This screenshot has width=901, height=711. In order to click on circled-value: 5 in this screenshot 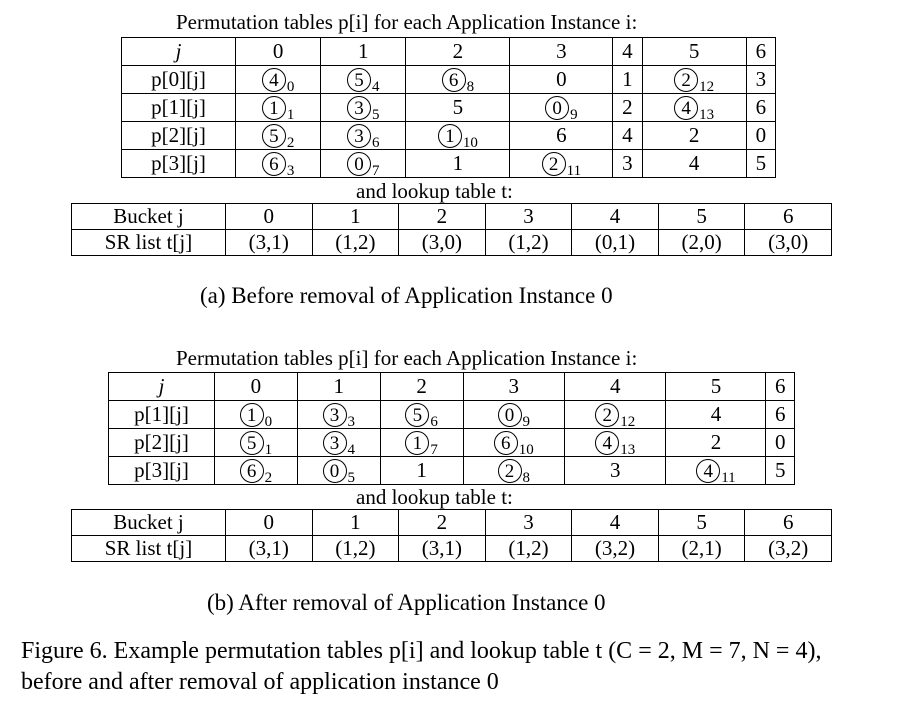, I will do `click(251, 442)`.